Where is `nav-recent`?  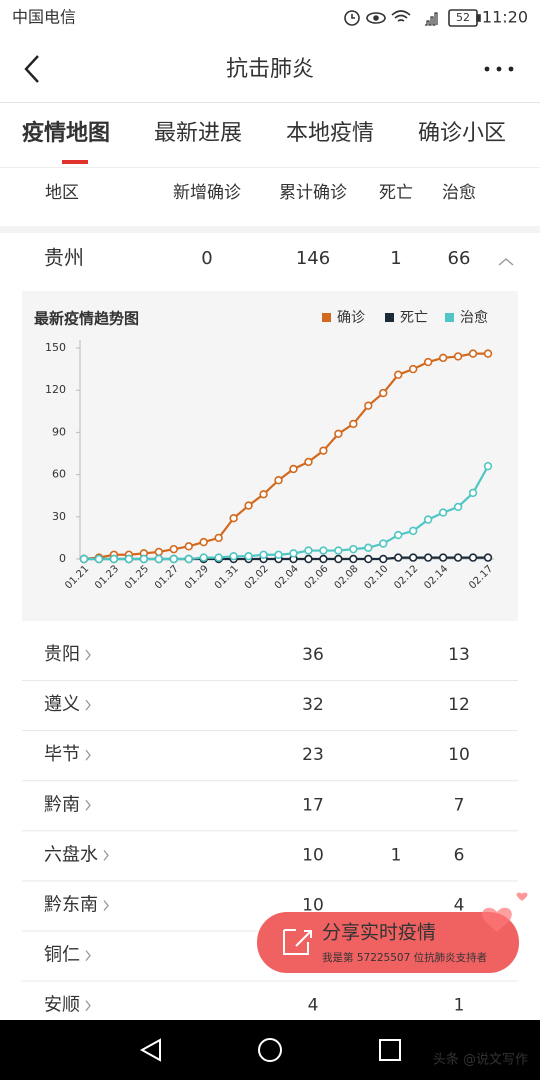
nav-recent is located at coordinates (390, 1050).